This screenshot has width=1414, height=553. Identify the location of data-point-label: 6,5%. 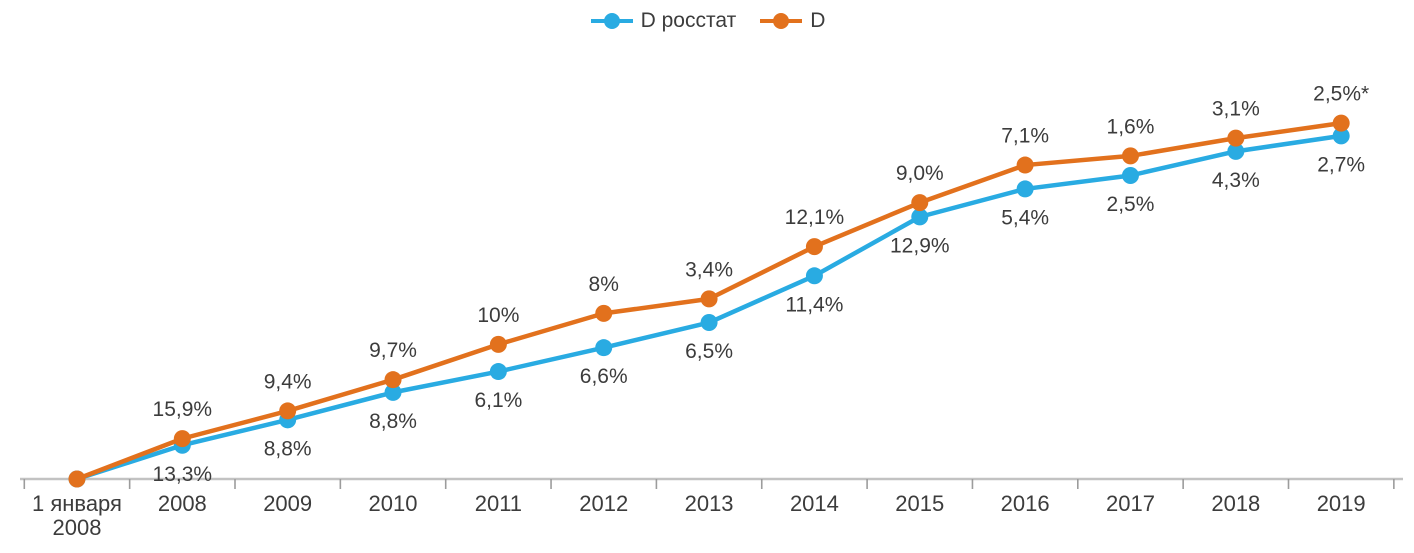
(709, 351).